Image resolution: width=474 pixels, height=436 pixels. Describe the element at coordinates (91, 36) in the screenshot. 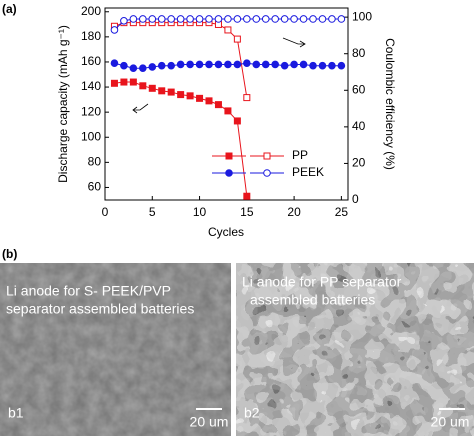

I see `y-tick-label: 180` at that location.